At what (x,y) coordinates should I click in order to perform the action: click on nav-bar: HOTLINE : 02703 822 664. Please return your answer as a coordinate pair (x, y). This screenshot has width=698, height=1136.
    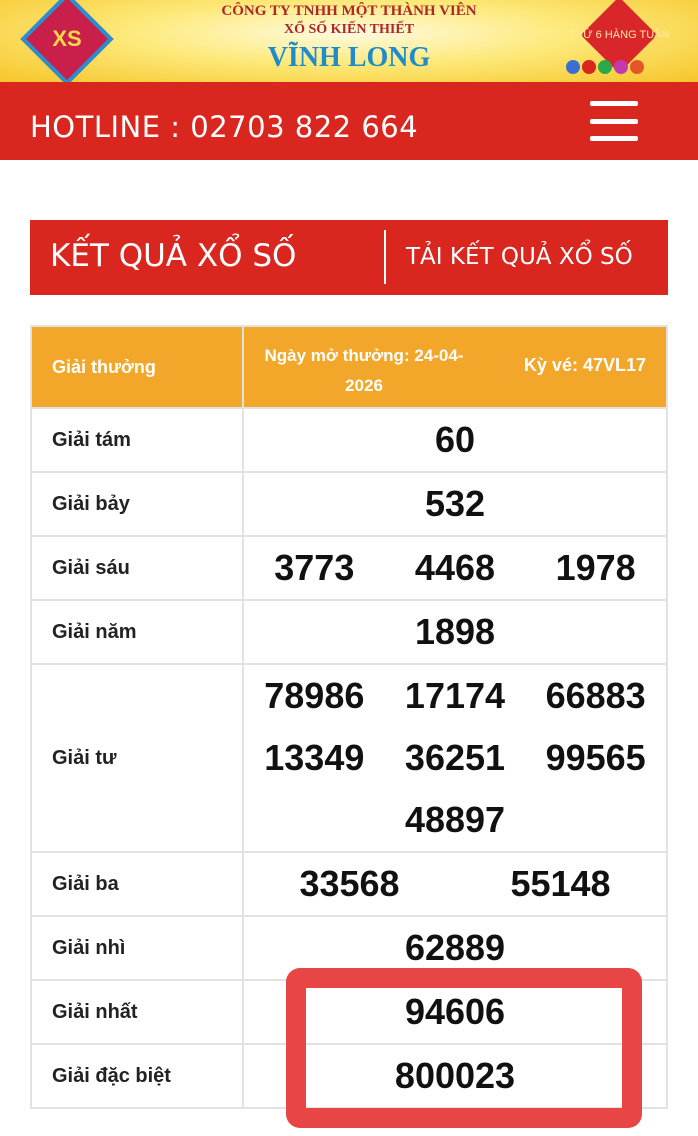
    Looking at the image, I should click on (349, 121).